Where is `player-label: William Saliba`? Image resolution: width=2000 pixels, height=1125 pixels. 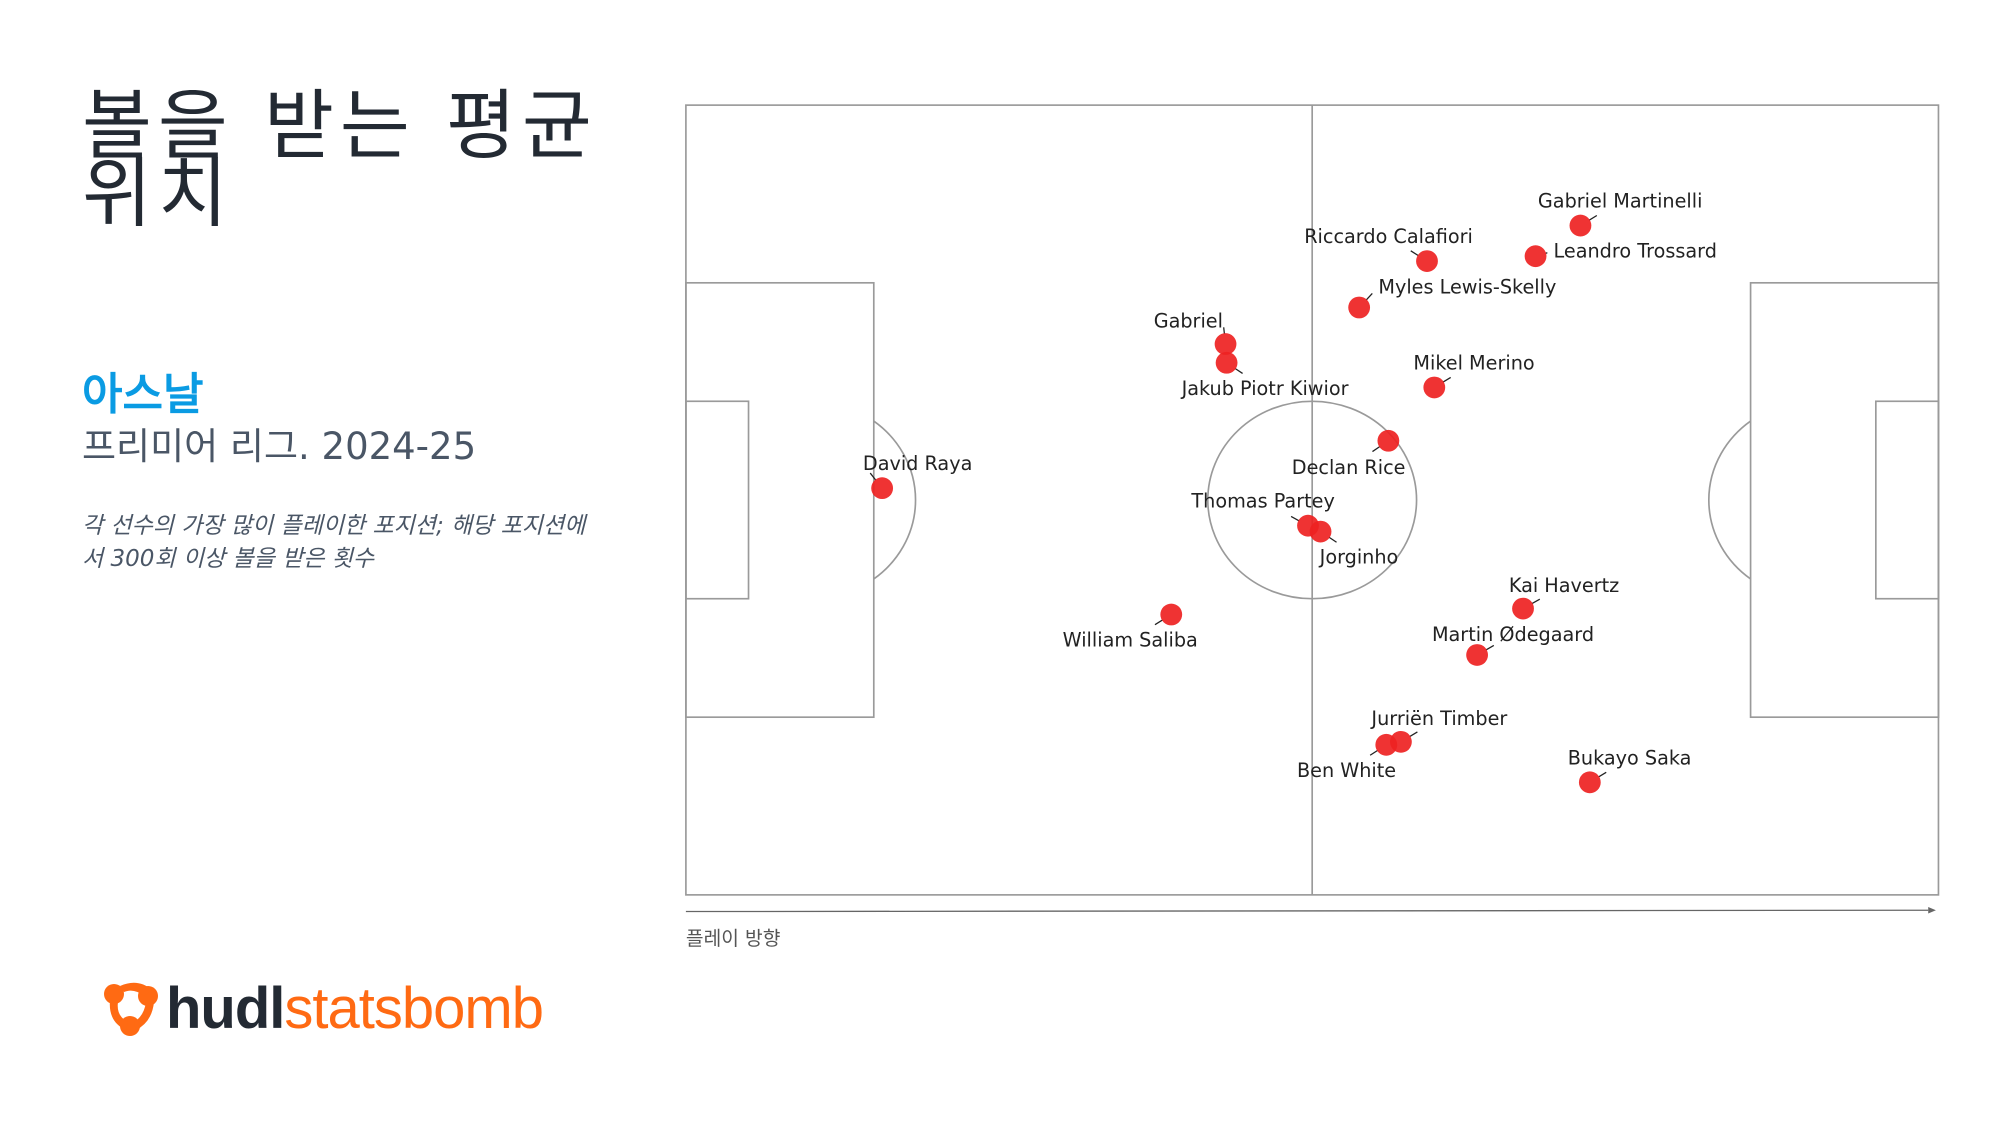
player-label: William Saliba is located at coordinates (1130, 640).